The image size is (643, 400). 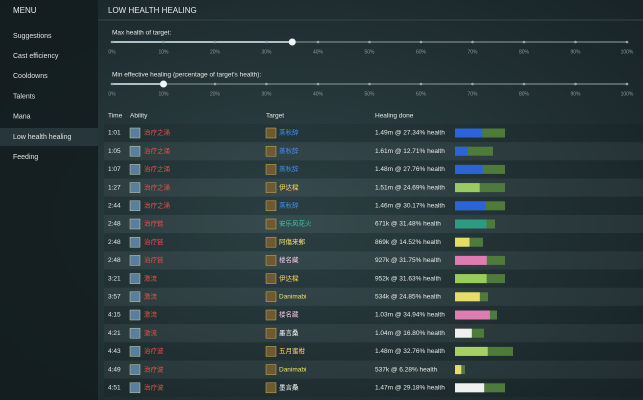 I want to click on menu-title: MENU, so click(x=25, y=10).